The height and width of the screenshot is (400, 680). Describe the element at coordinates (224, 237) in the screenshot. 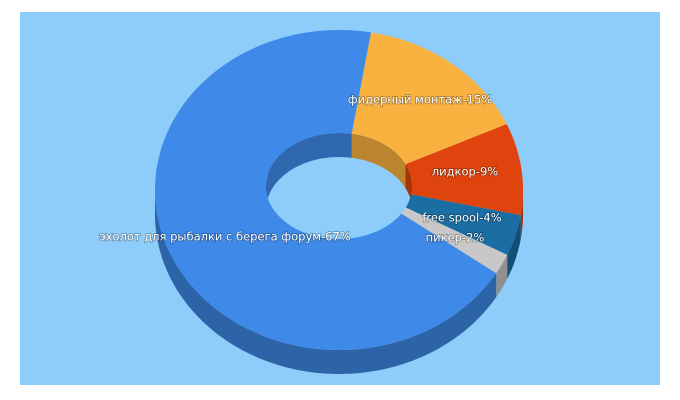

I see `slice-label: эхолот для рыбалки с берега форум-67%` at that location.